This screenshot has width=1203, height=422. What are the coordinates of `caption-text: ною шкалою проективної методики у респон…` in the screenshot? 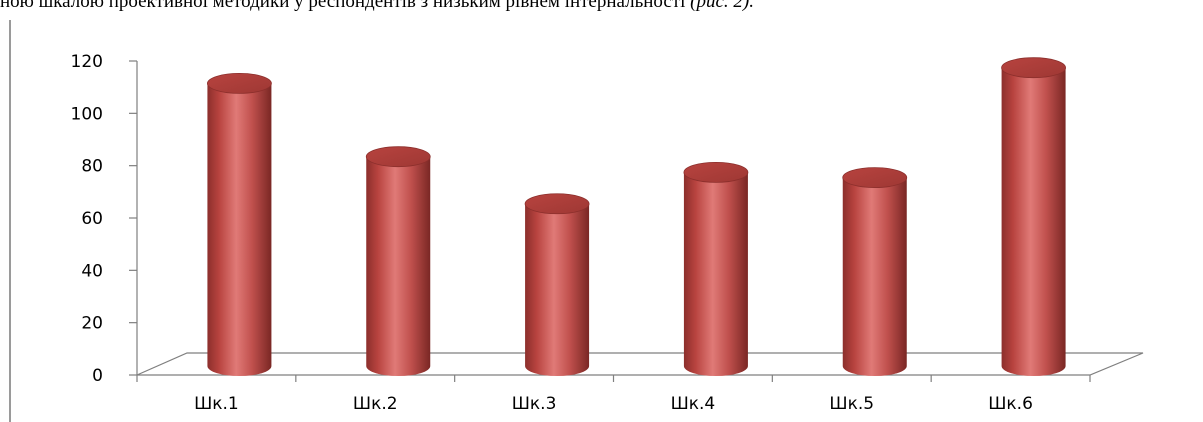 It's located at (345, 6).